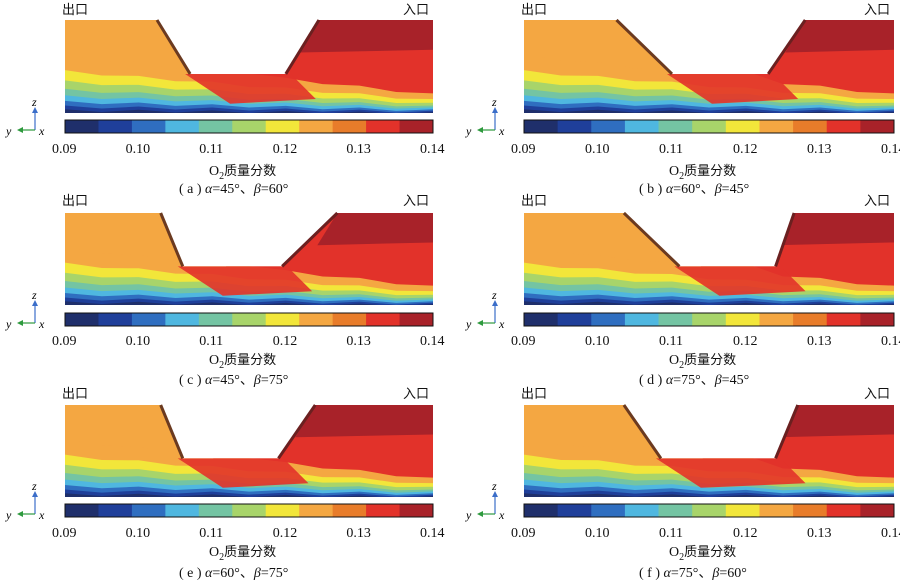 The height and width of the screenshot is (581, 900). What do you see at coordinates (233, 573) in the screenshot?
I see `panel-caption: ( e ) α=60°、β=75°` at bounding box center [233, 573].